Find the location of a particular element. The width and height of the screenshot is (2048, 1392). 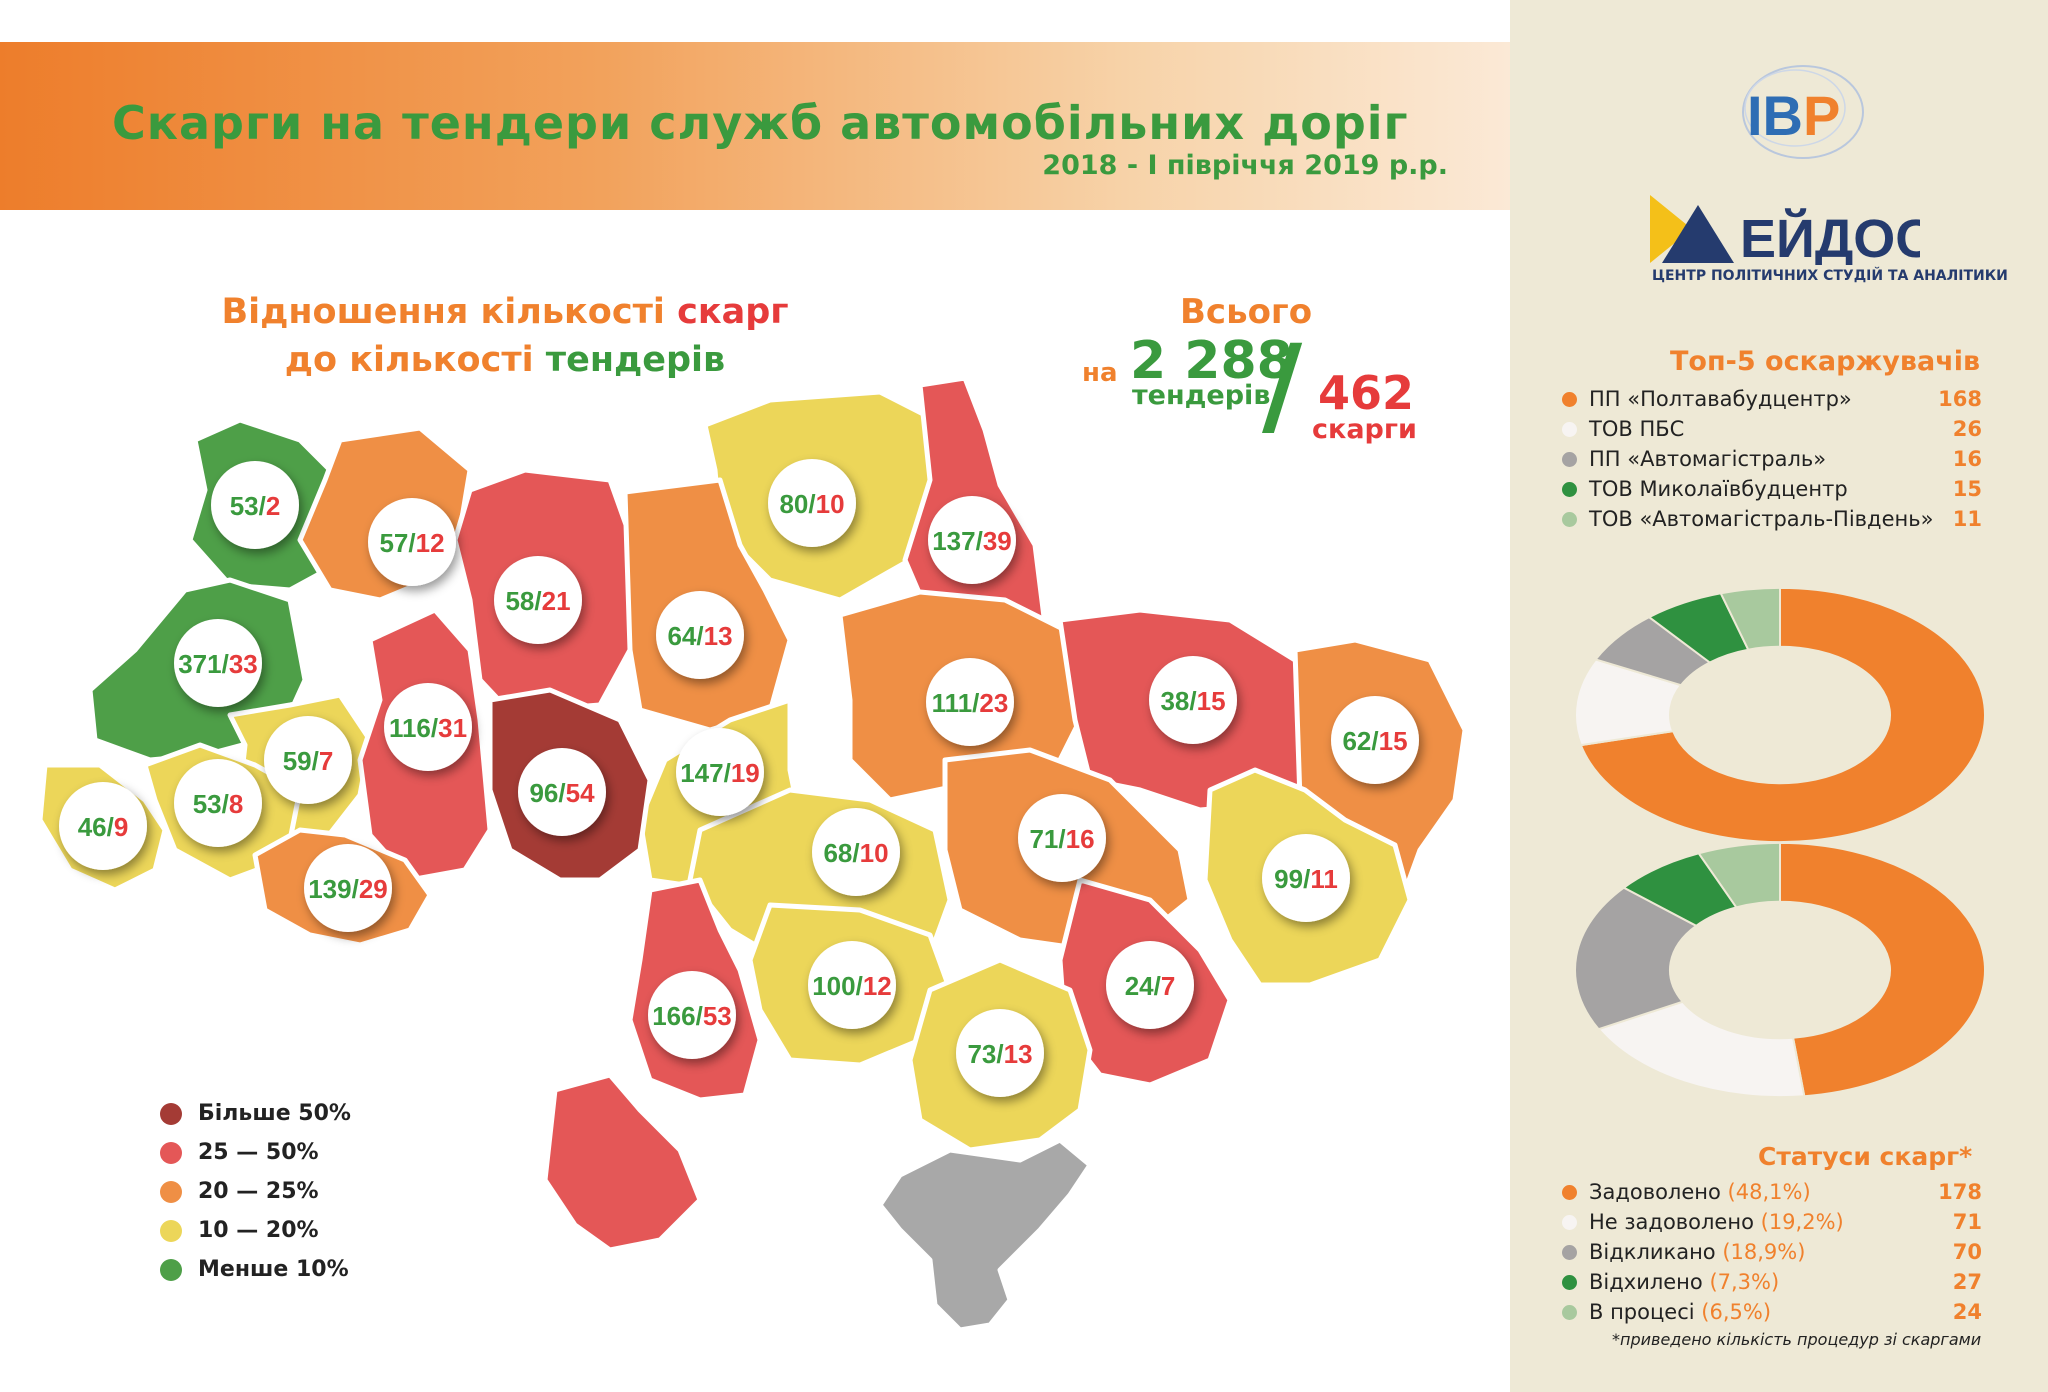

region-label: 59/7 is located at coordinates (308, 761).